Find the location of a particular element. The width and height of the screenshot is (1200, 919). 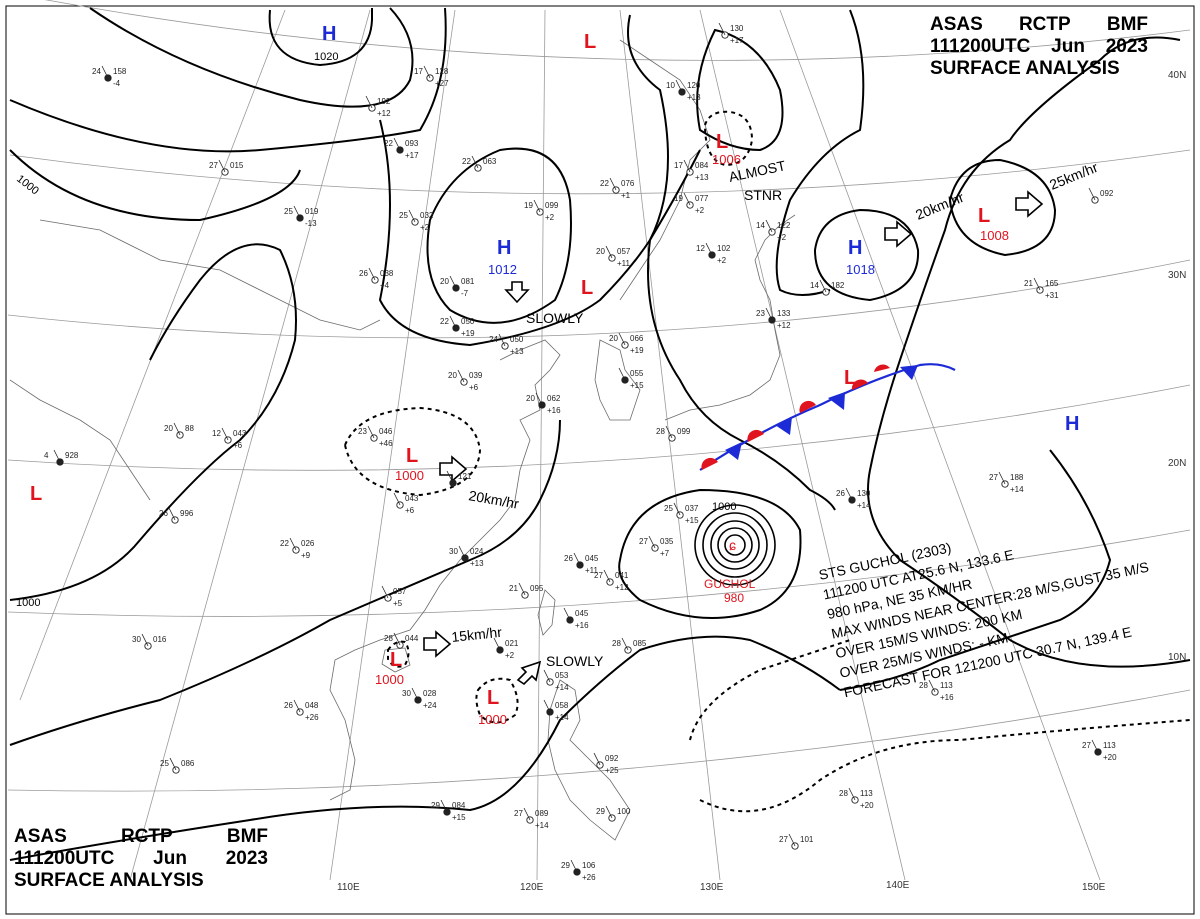

station-pressure: 120 is located at coordinates (694, 85).